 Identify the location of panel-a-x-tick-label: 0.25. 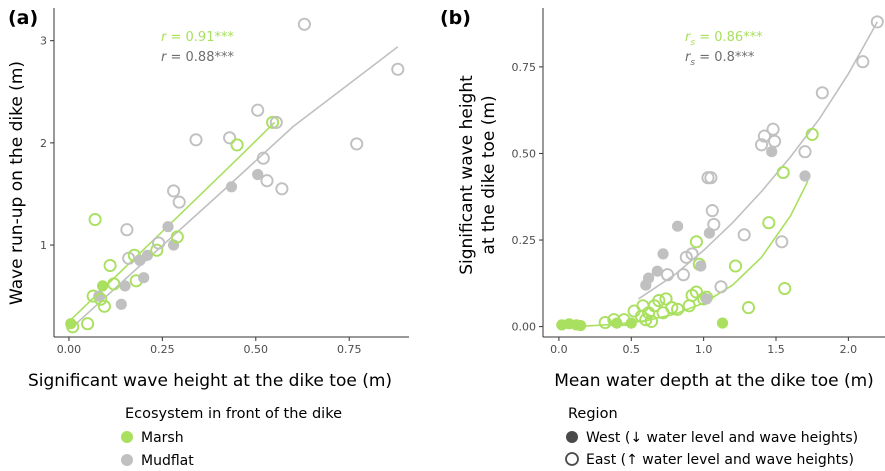
(162, 349).